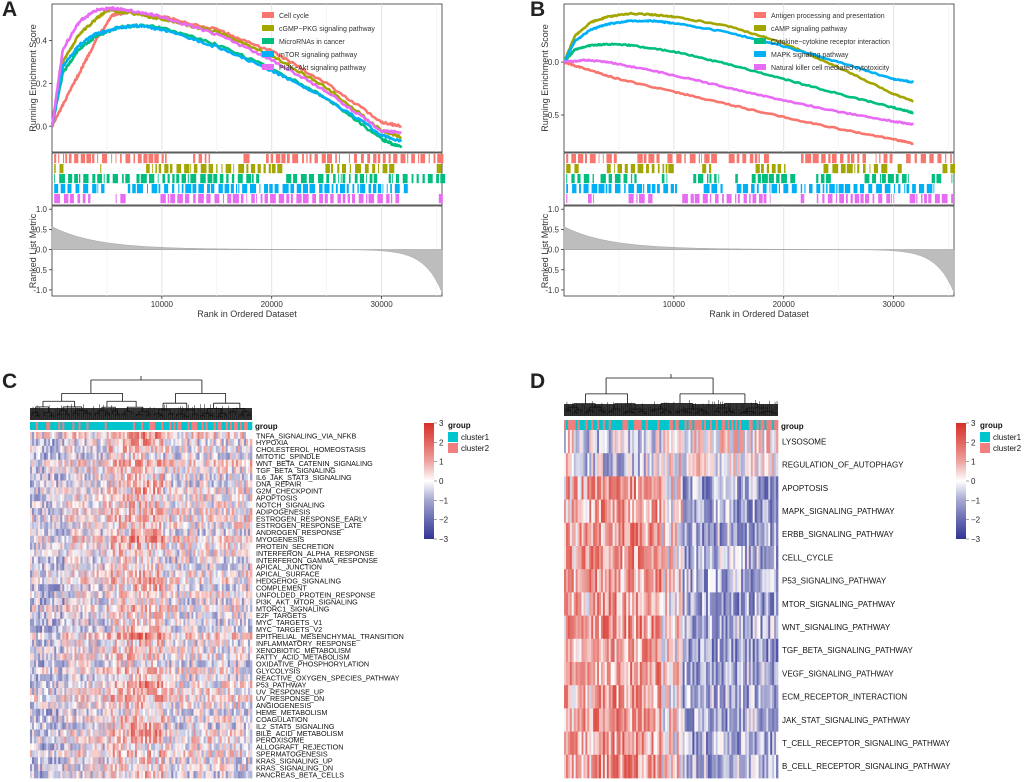 This screenshot has width=1024, height=782. Describe the element at coordinates (268, 28) in the screenshot. I see `legend-swatch` at that location.